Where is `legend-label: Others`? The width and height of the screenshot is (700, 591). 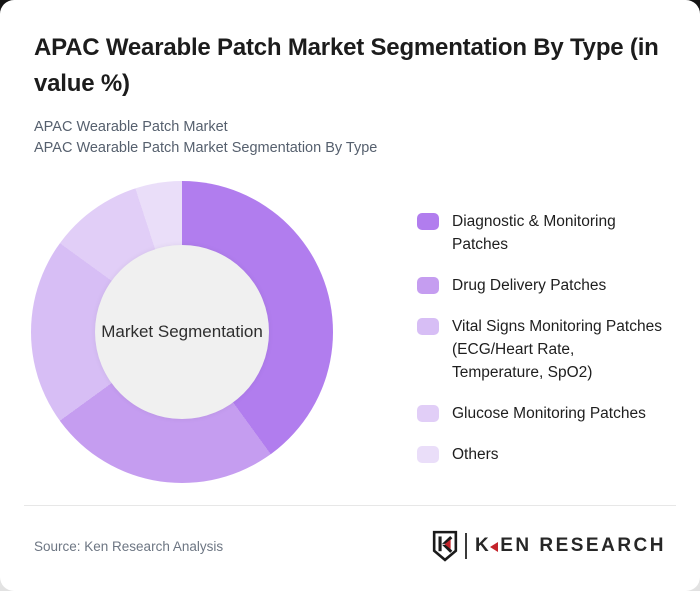 legend-label: Others is located at coordinates (475, 454).